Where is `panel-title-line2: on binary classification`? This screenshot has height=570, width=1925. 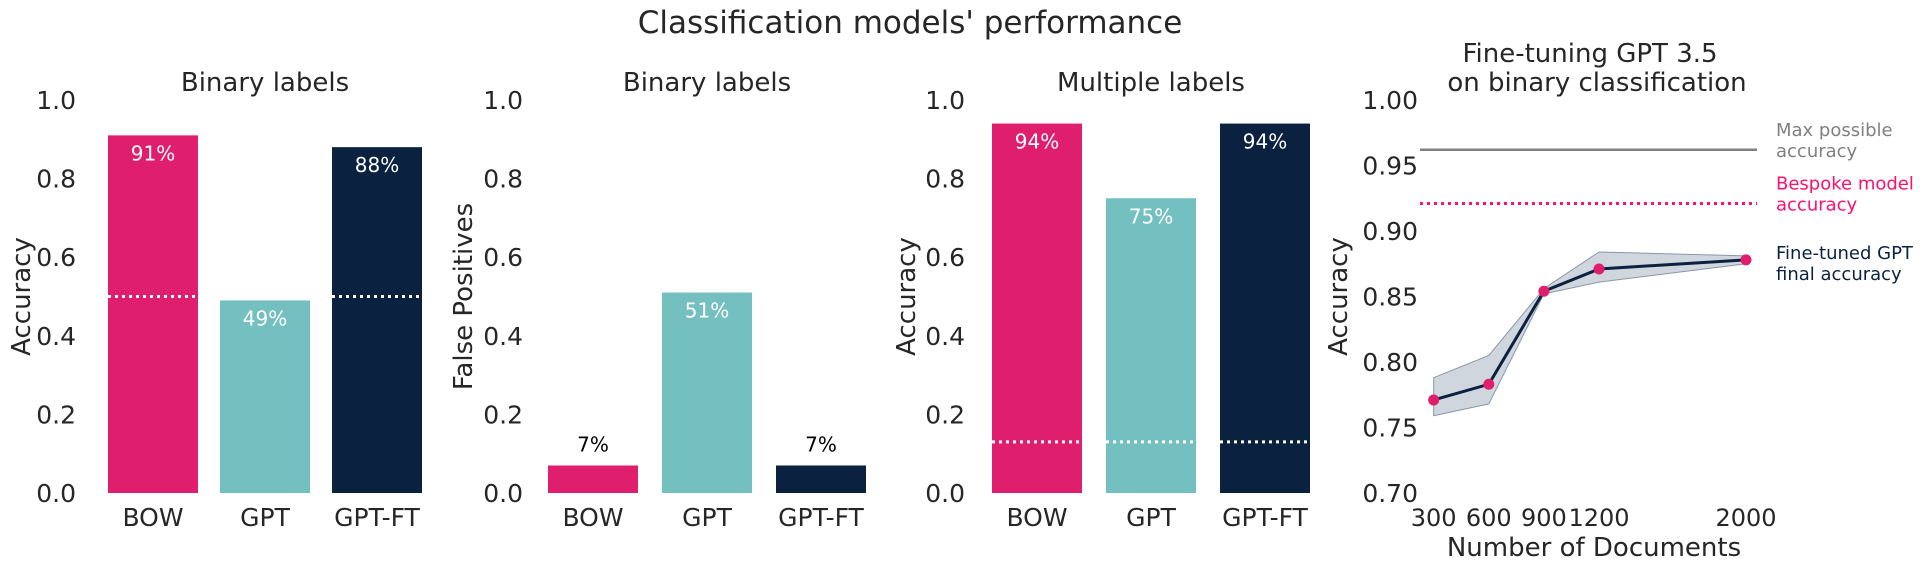 panel-title-line2: on binary classification is located at coordinates (1596, 83).